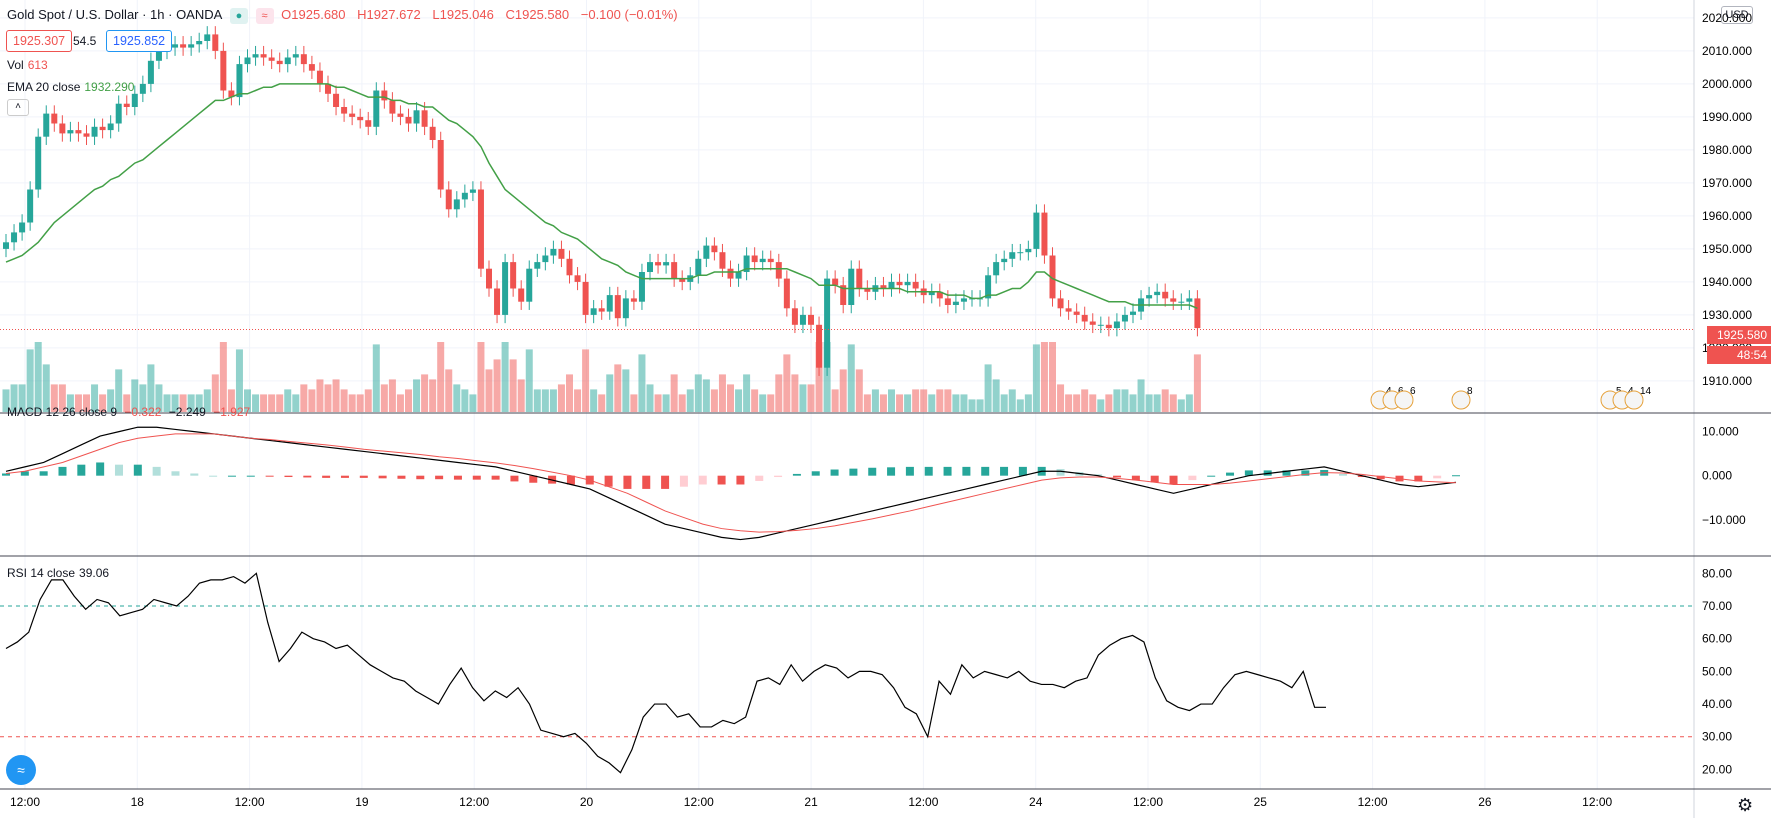  I want to click on eye-icon: ●, so click(238, 16).